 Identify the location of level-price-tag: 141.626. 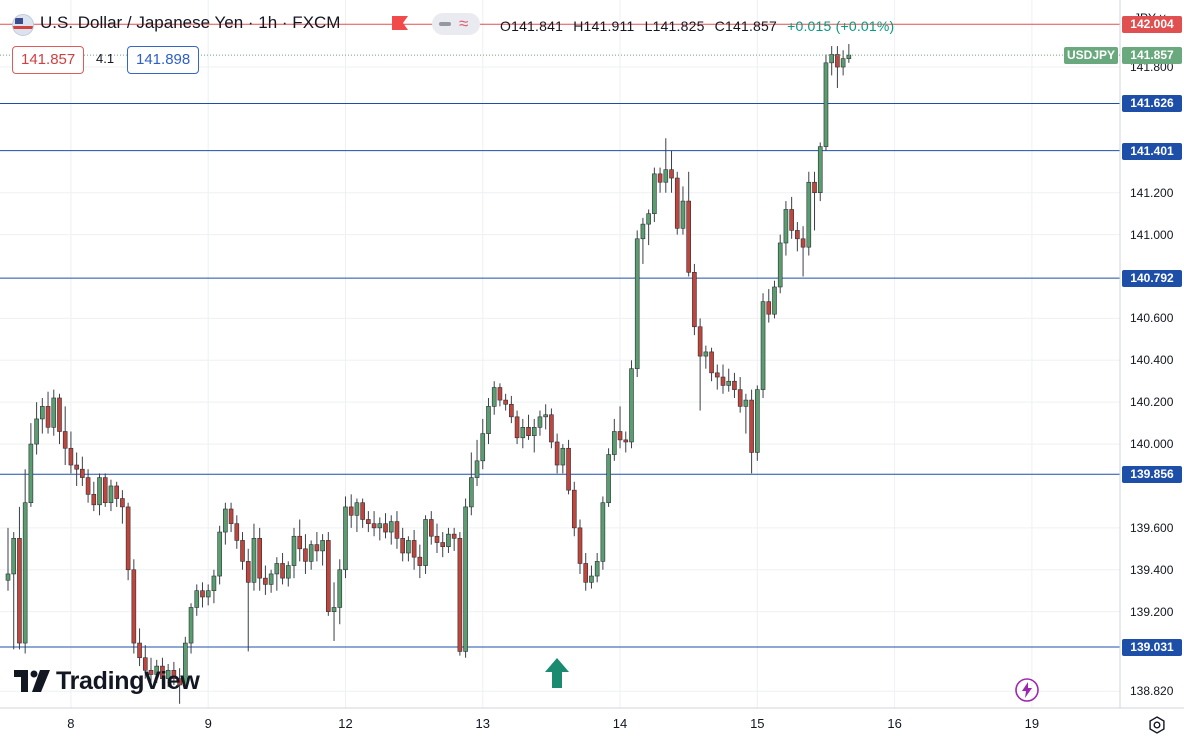
(1152, 104).